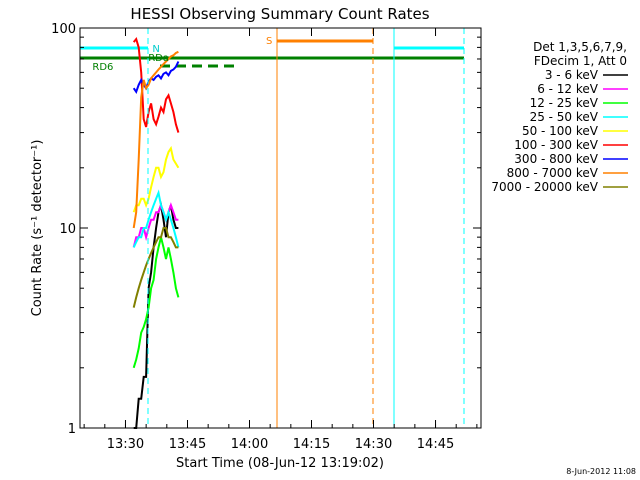 The width and height of the screenshot is (640, 480). Describe the element at coordinates (544, 187) in the screenshot. I see `legend-label: 7000 - 20000 keV` at that location.